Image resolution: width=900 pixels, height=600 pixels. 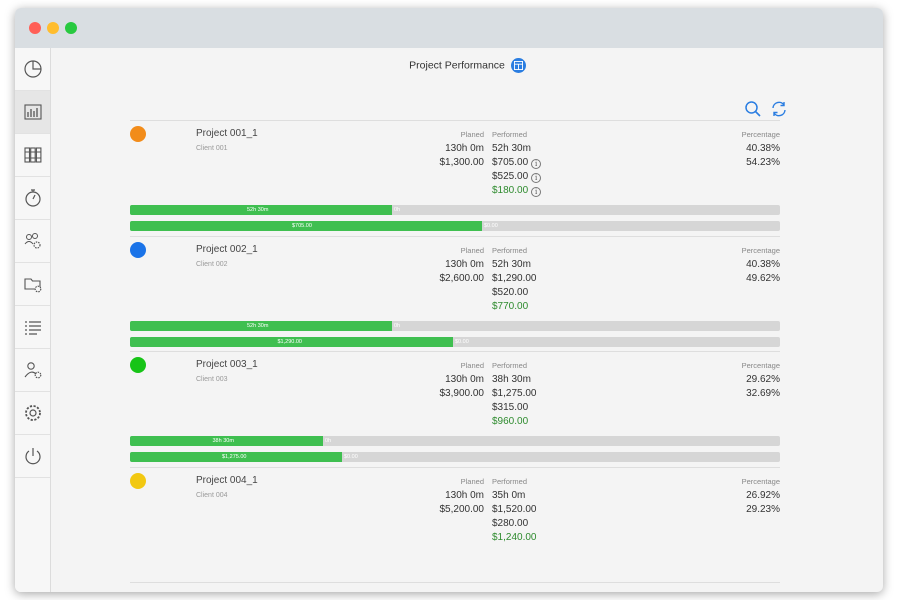 What do you see at coordinates (511, 379) in the screenshot?
I see `performed-time: 38h 30m` at bounding box center [511, 379].